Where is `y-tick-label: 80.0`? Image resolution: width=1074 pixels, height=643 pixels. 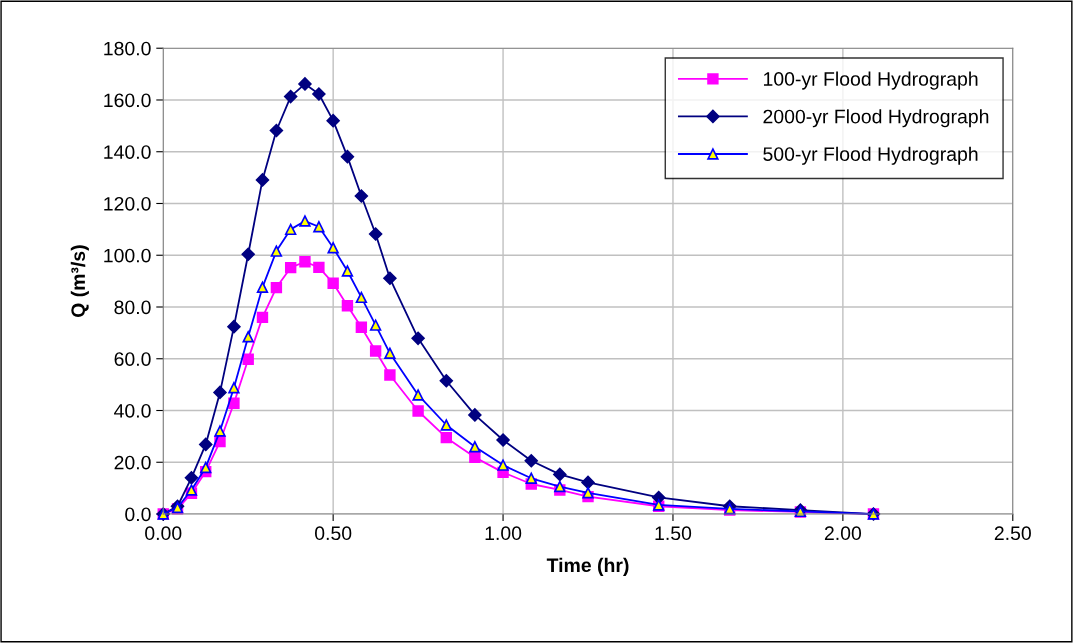 y-tick-label: 80.0 is located at coordinates (132, 307).